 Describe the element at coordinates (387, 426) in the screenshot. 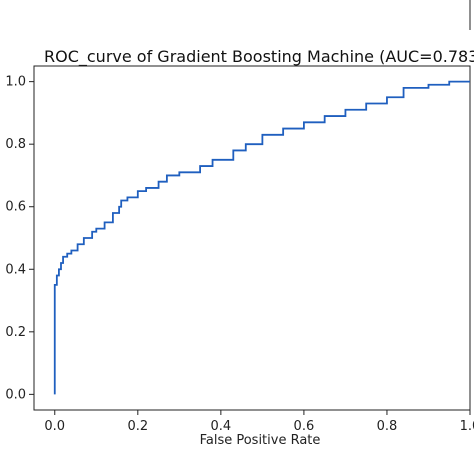

I see `x-tick-label: 0.8` at that location.